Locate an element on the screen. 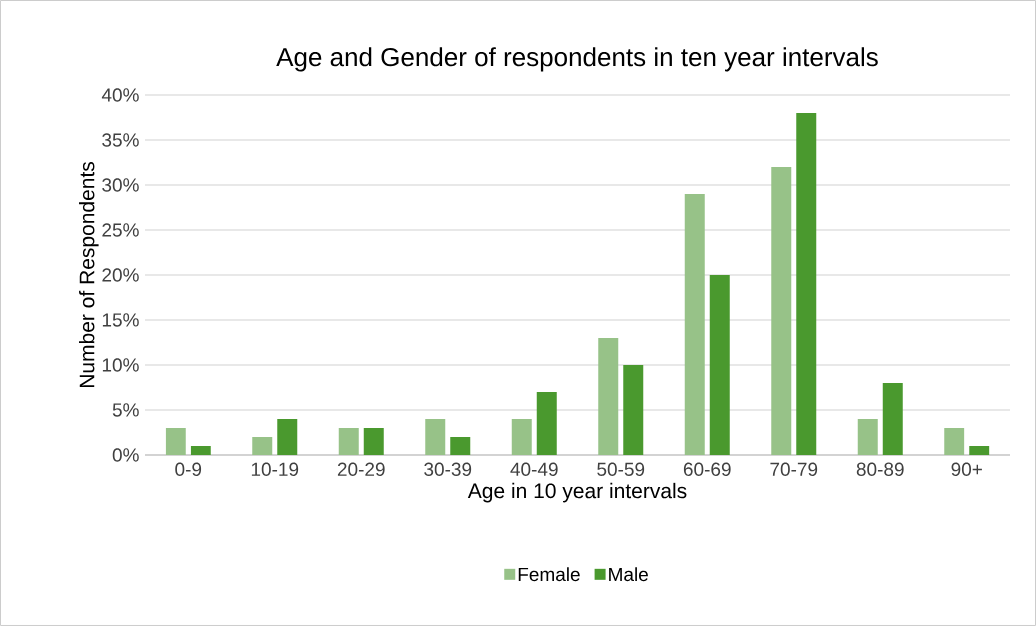  x-tick-label: 60-69 is located at coordinates (707, 469).